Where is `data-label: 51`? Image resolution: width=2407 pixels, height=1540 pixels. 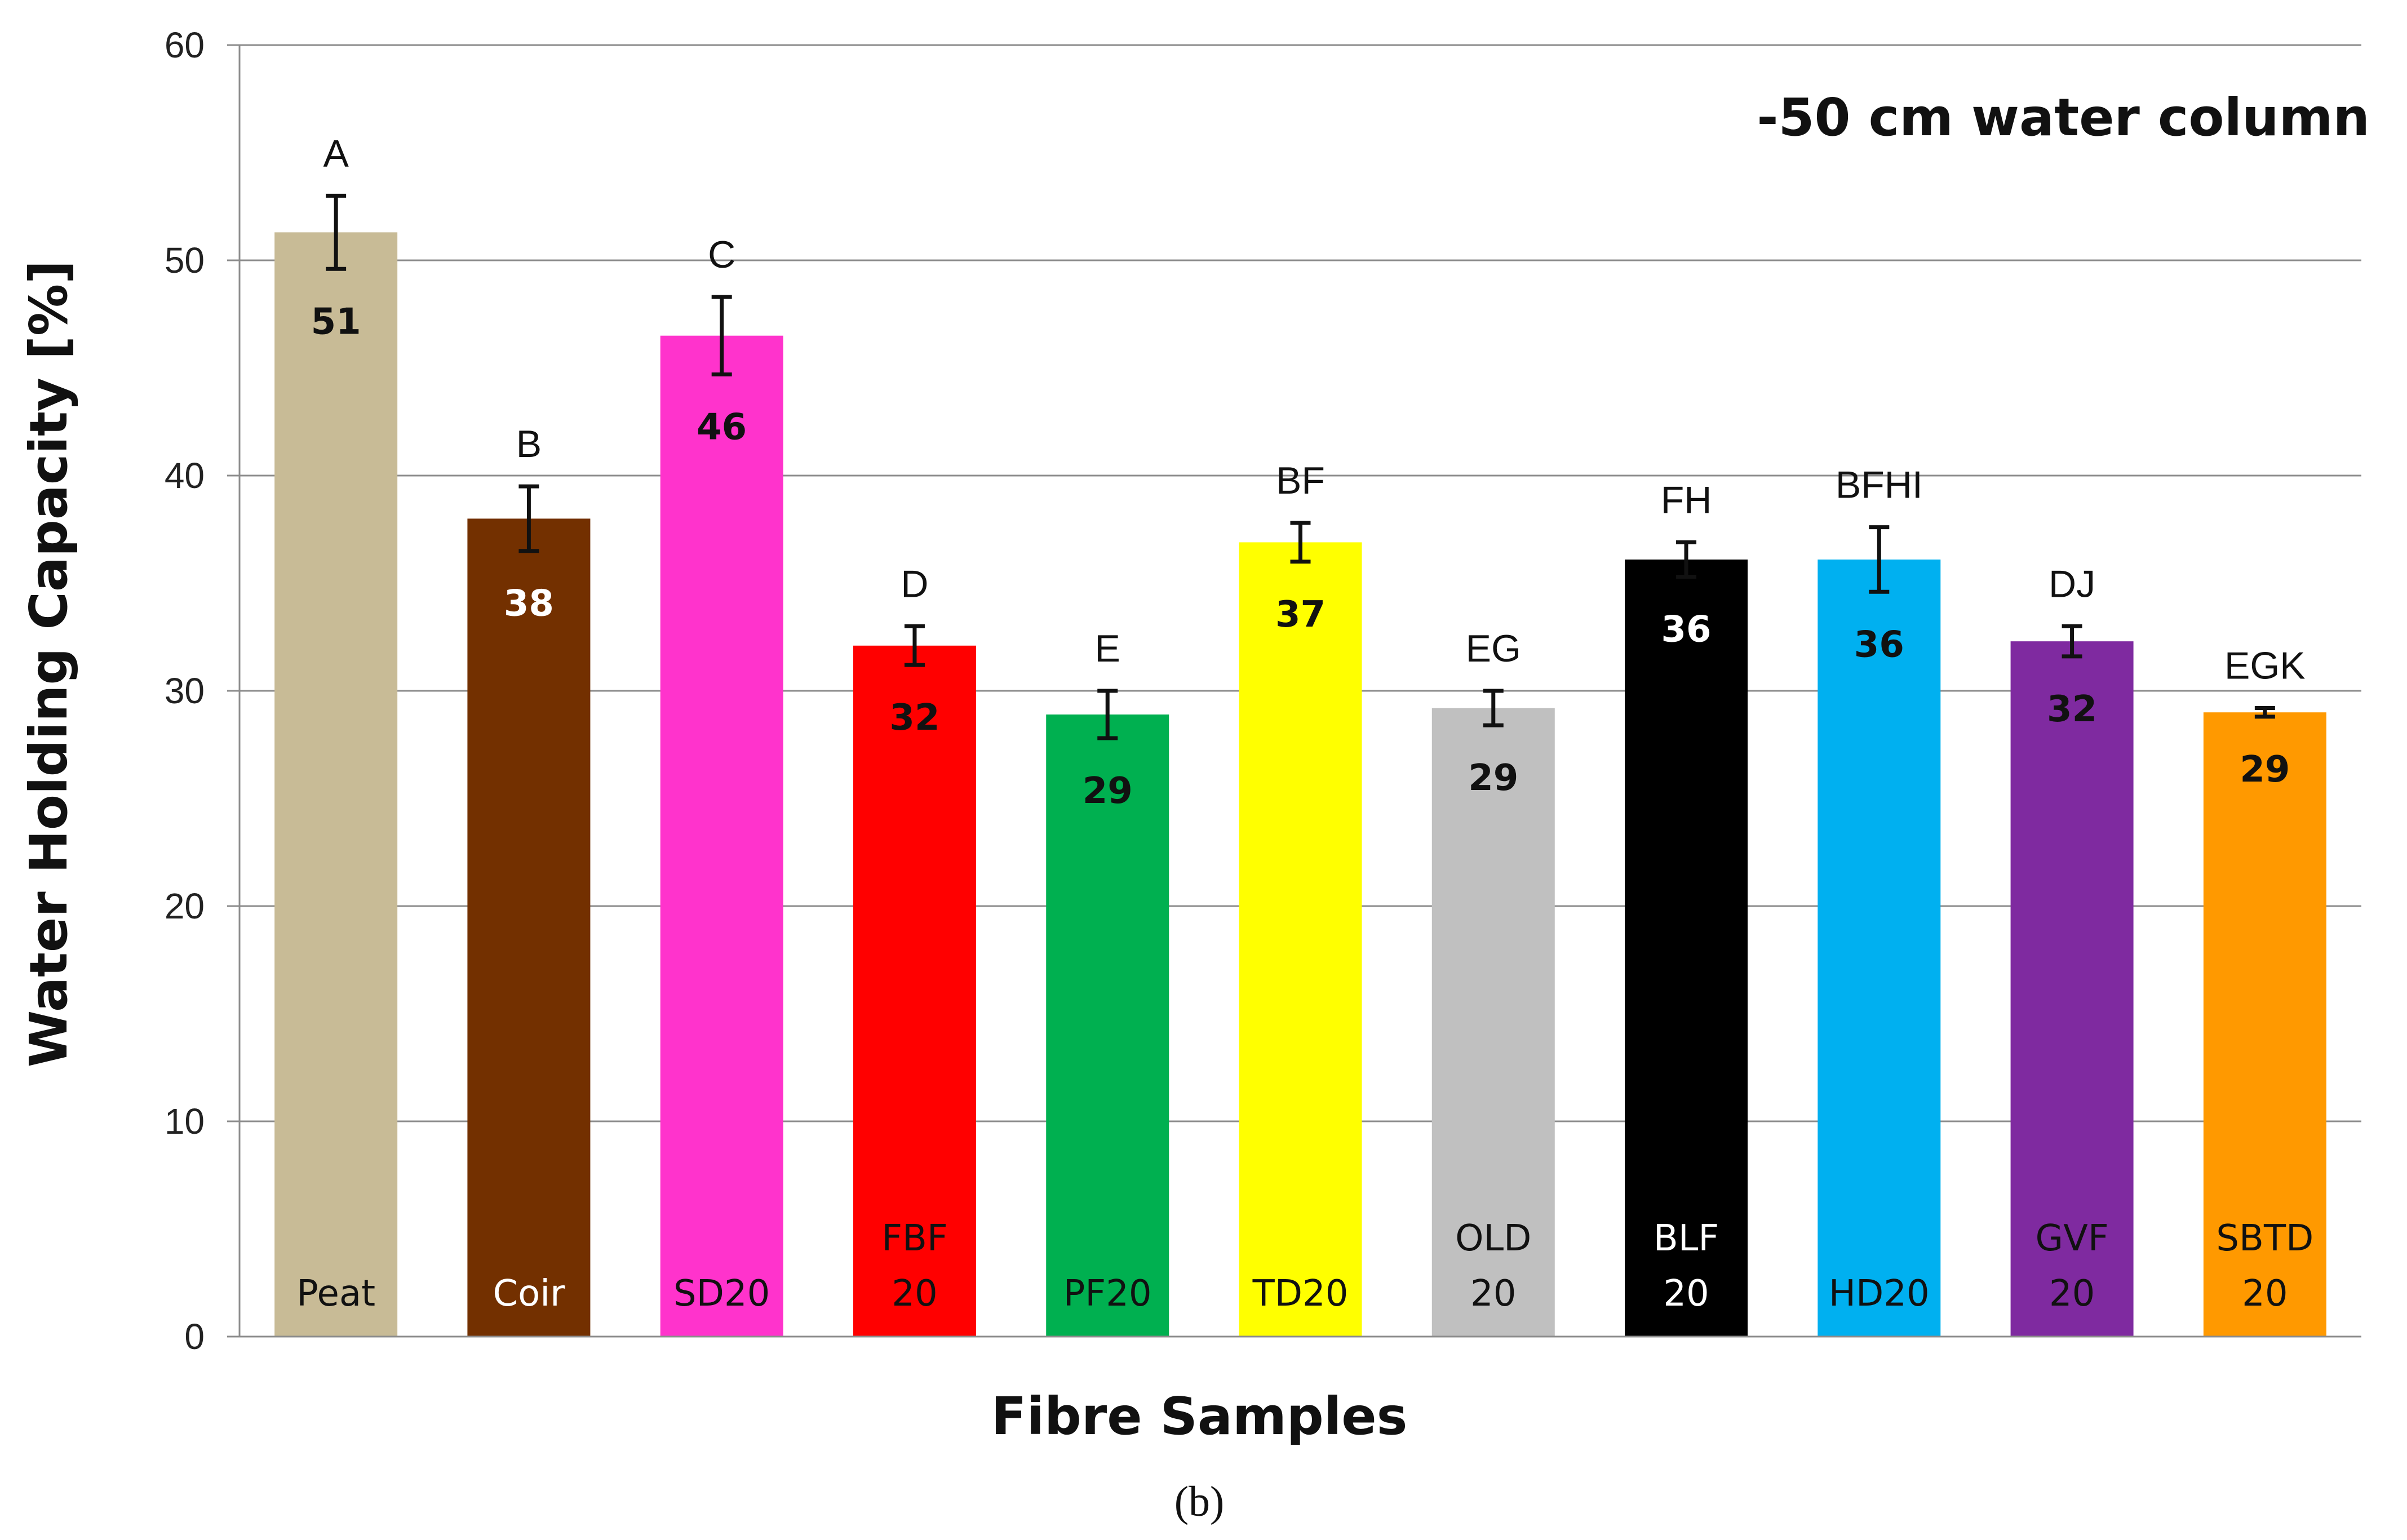
data-label: 51 is located at coordinates (336, 322).